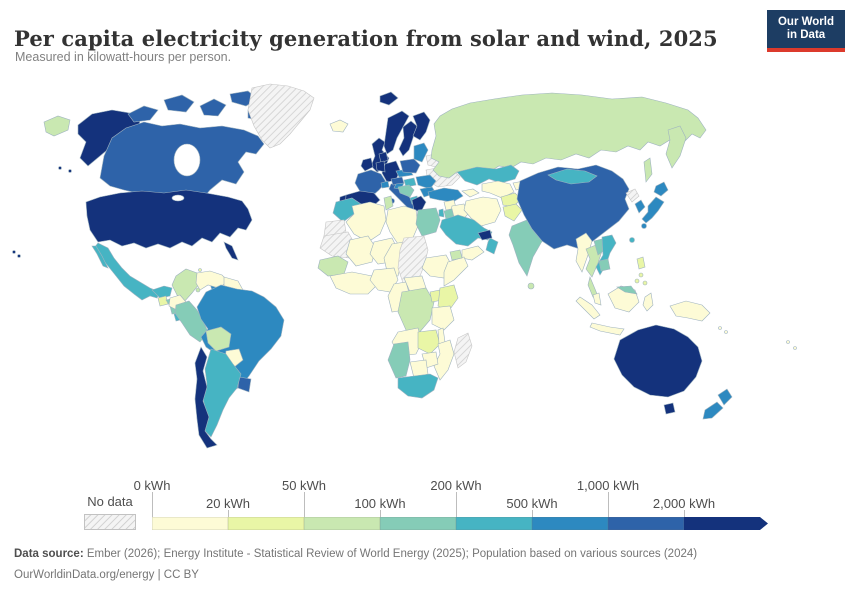  Describe the element at coordinates (281, 116) in the screenshot. I see `country-greenland` at that location.